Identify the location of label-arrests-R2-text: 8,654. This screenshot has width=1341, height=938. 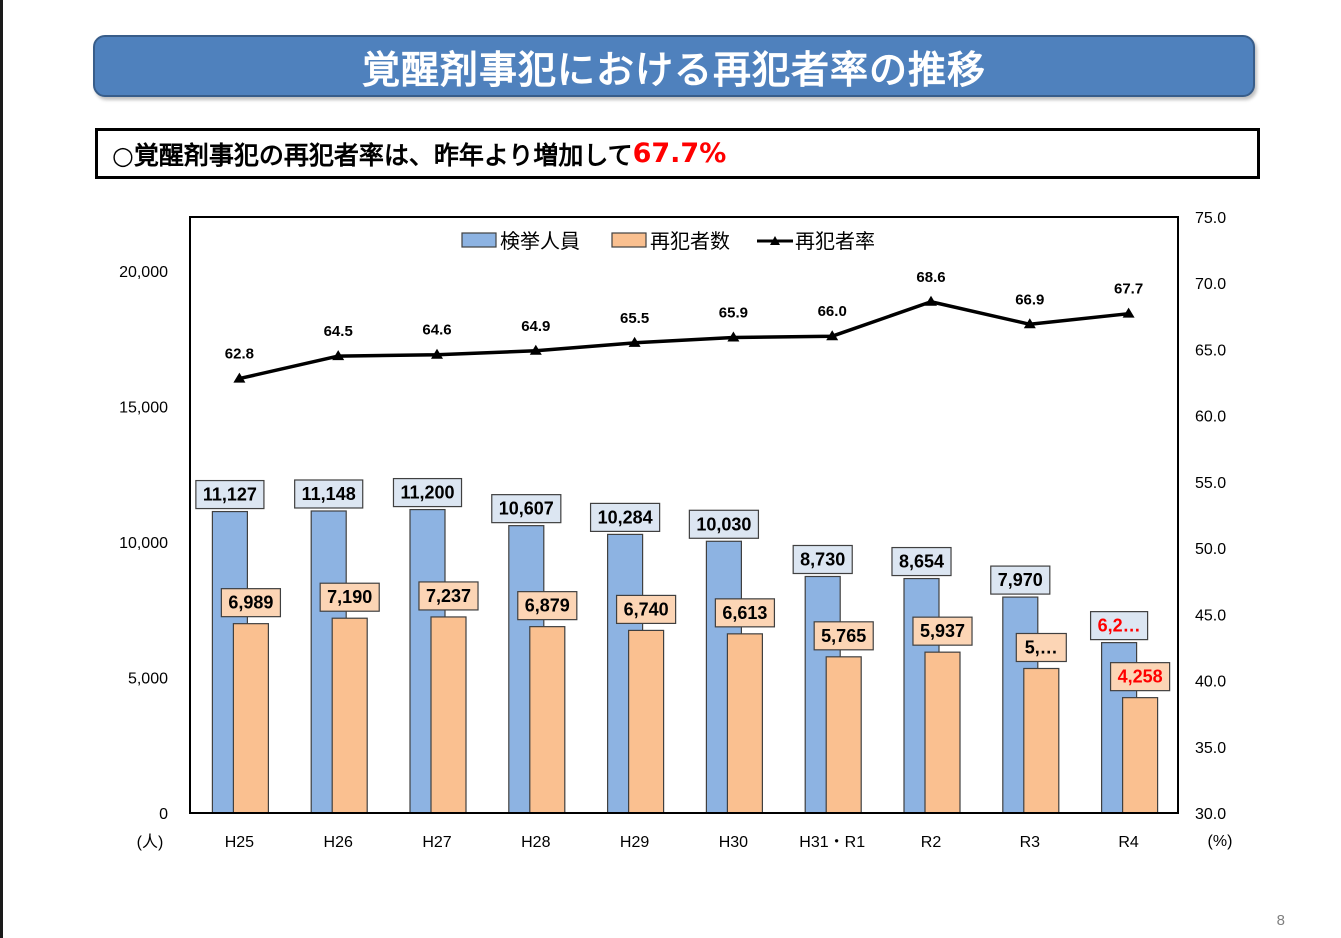
(921, 562).